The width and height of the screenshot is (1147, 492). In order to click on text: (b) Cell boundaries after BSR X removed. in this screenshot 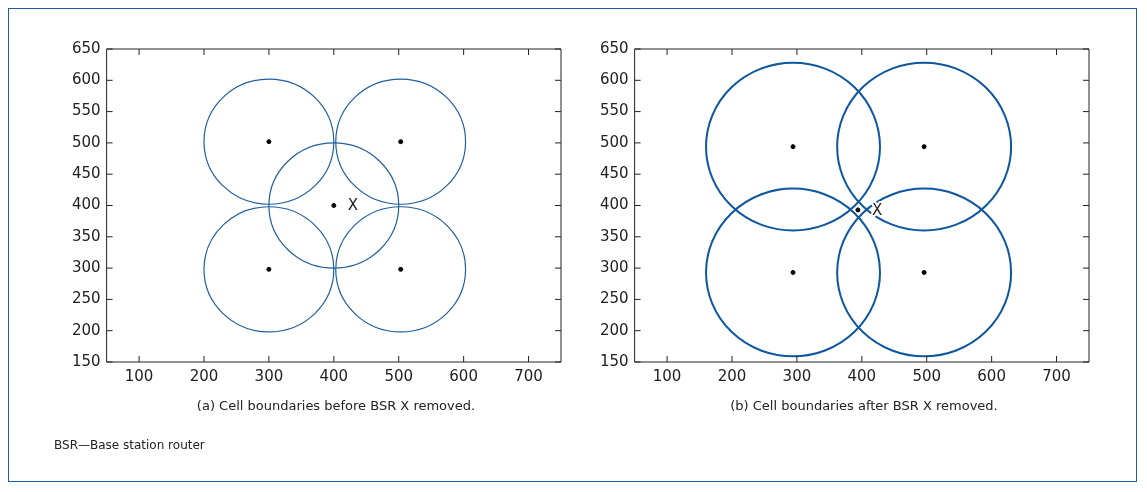, I will do `click(864, 405)`.